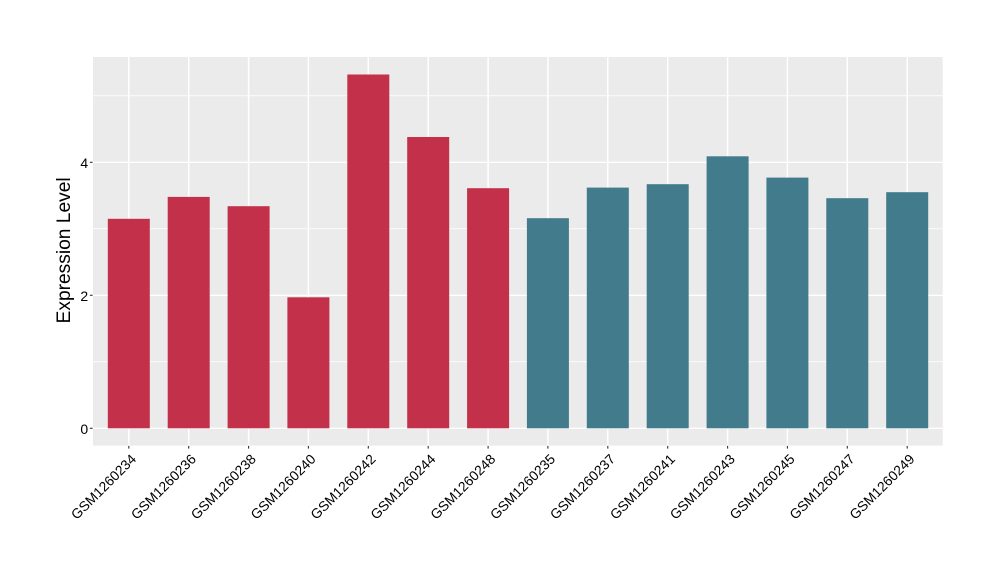  Describe the element at coordinates (64, 250) in the screenshot. I see `svg-text: Expression Level` at that location.